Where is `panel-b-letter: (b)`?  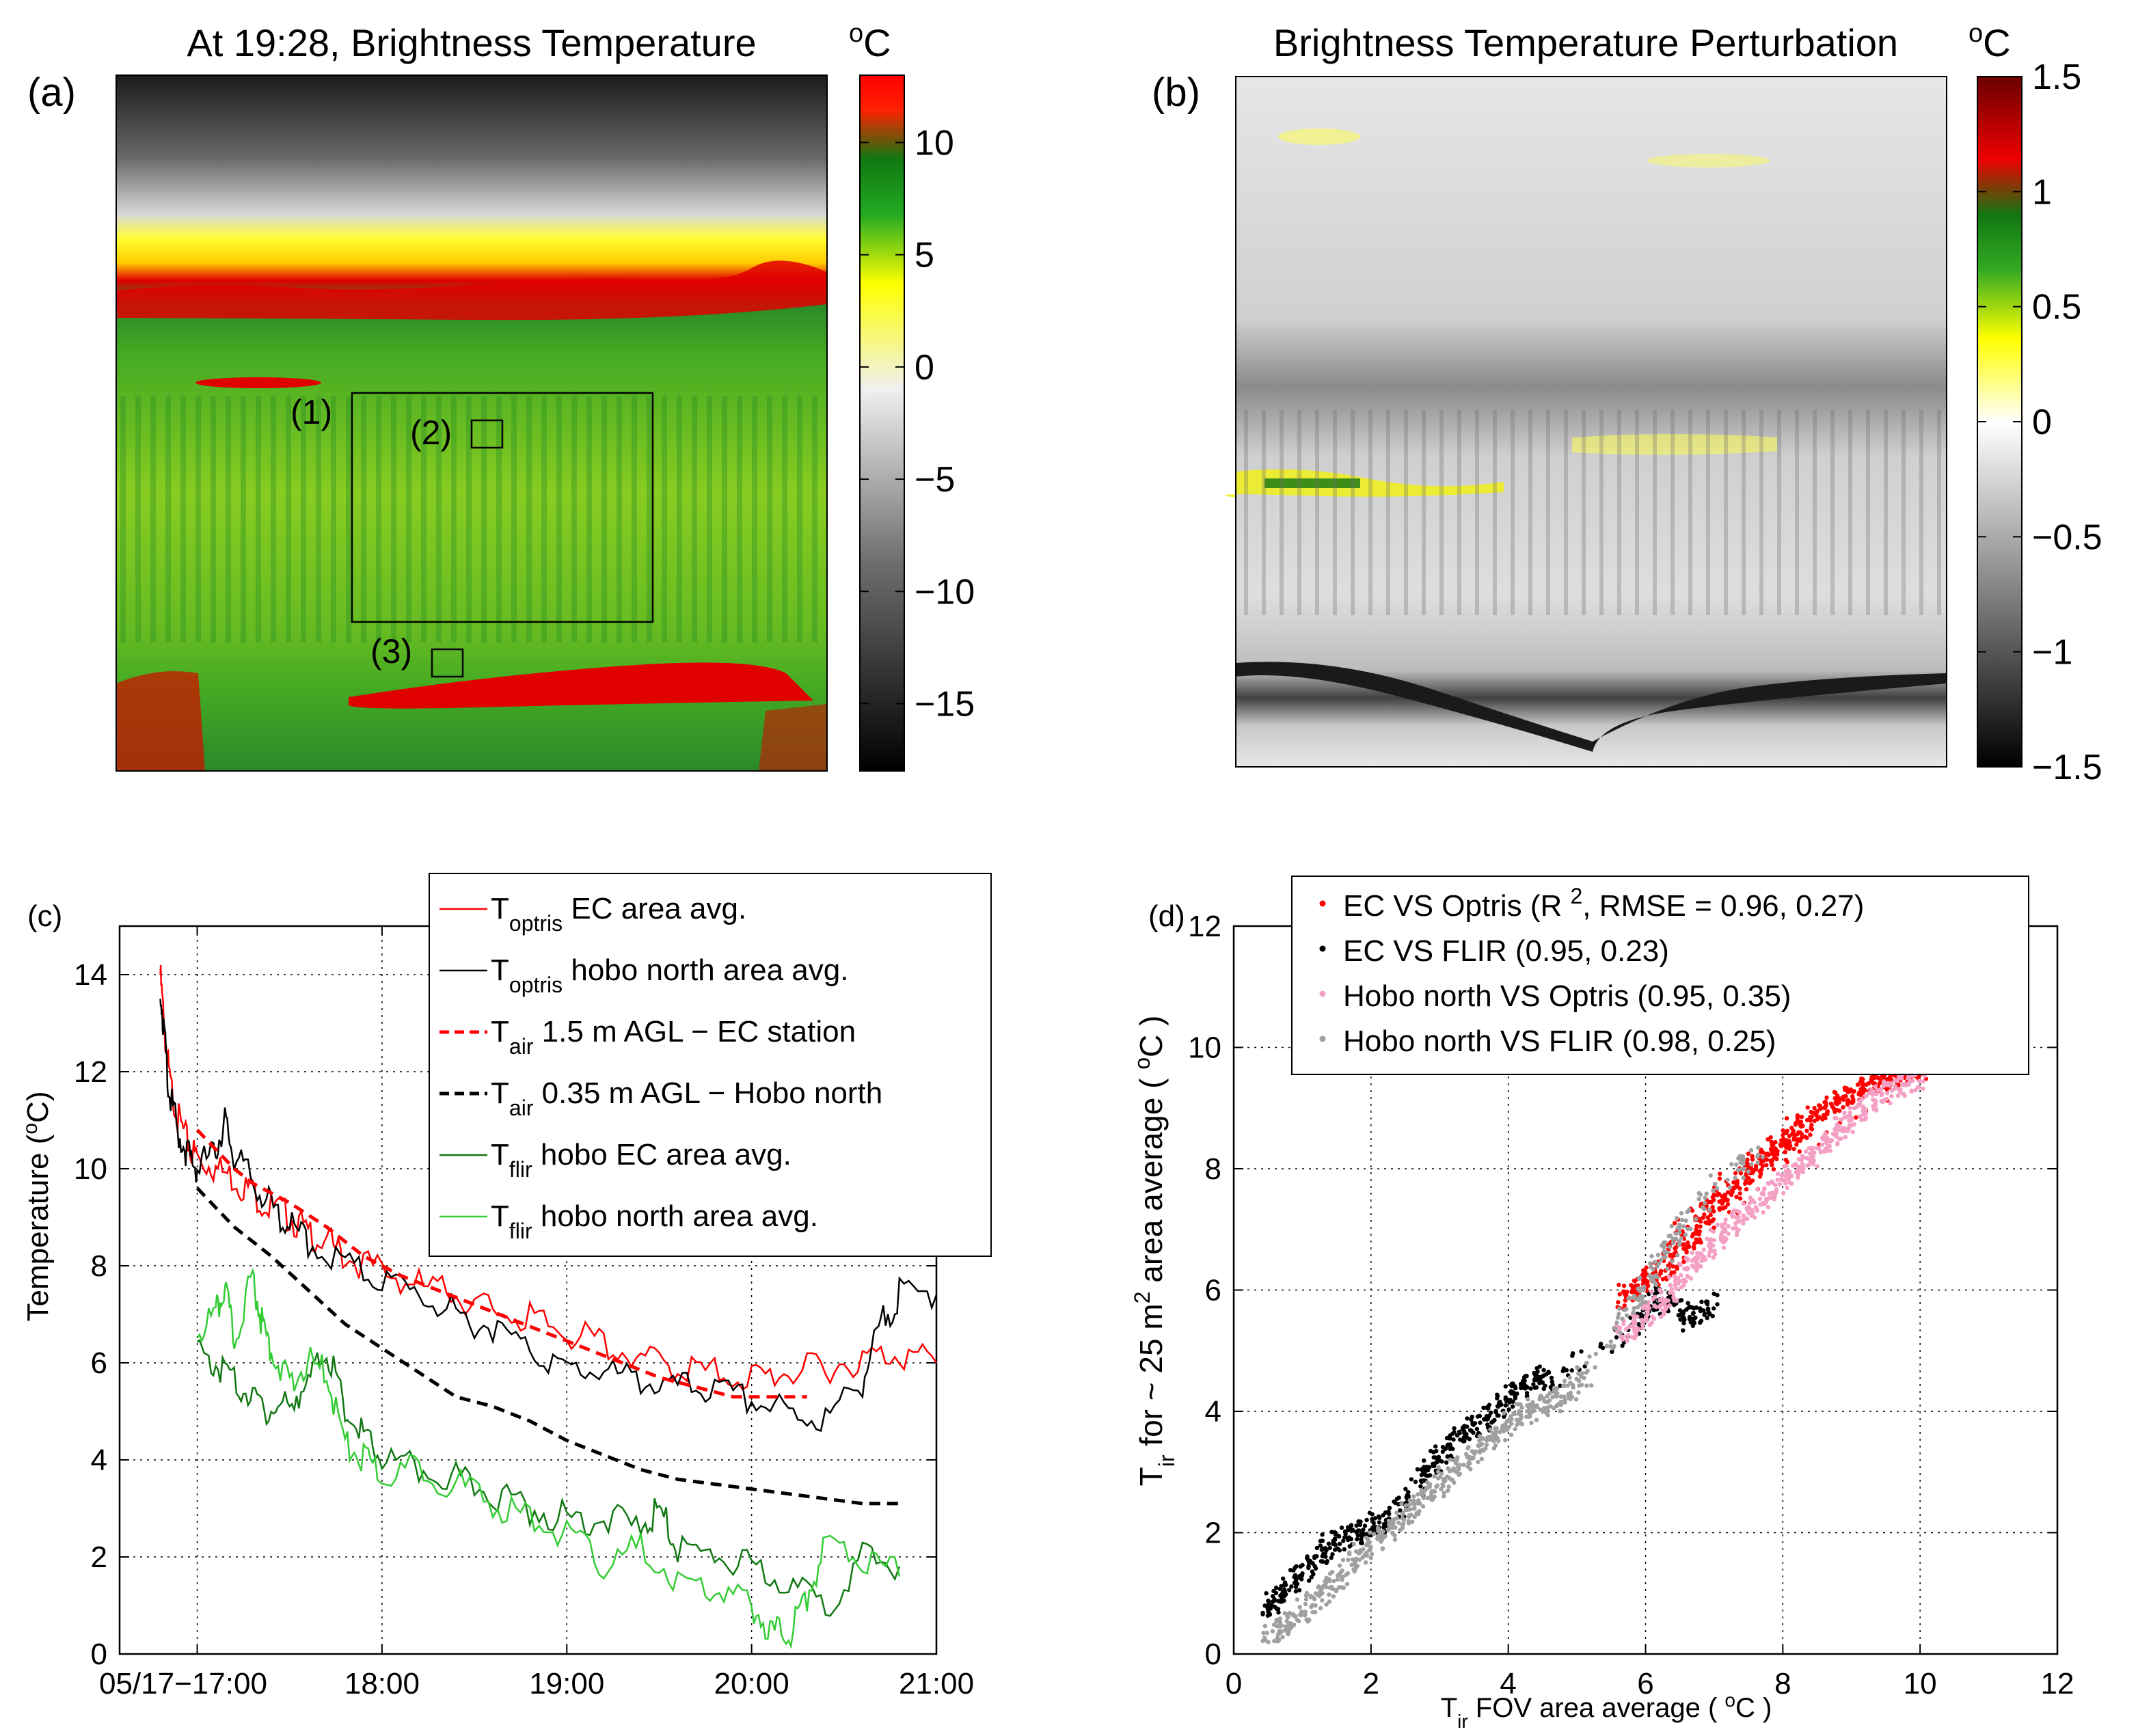 panel-b-letter: (b) is located at coordinates (1176, 92).